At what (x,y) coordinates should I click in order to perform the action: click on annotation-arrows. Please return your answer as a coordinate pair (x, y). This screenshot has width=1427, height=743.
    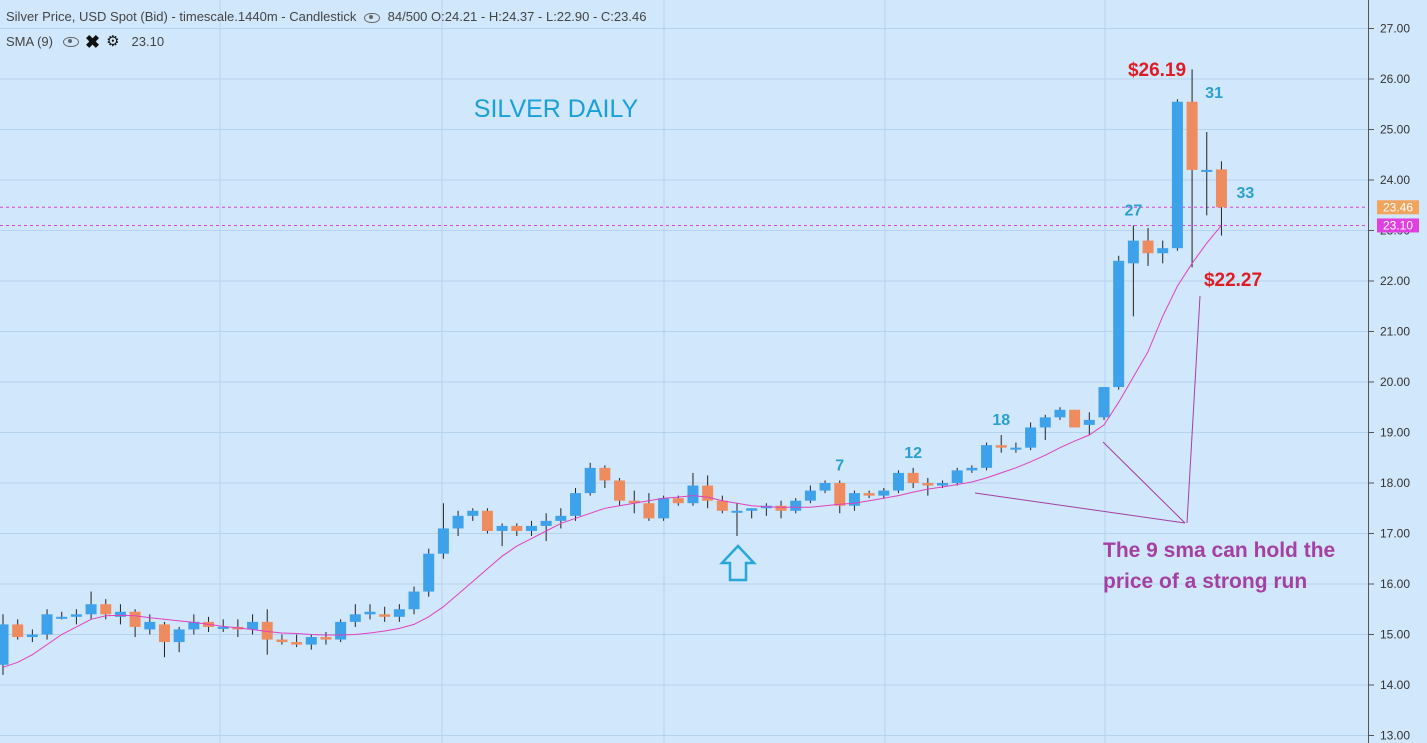
    Looking at the image, I should click on (1087, 409).